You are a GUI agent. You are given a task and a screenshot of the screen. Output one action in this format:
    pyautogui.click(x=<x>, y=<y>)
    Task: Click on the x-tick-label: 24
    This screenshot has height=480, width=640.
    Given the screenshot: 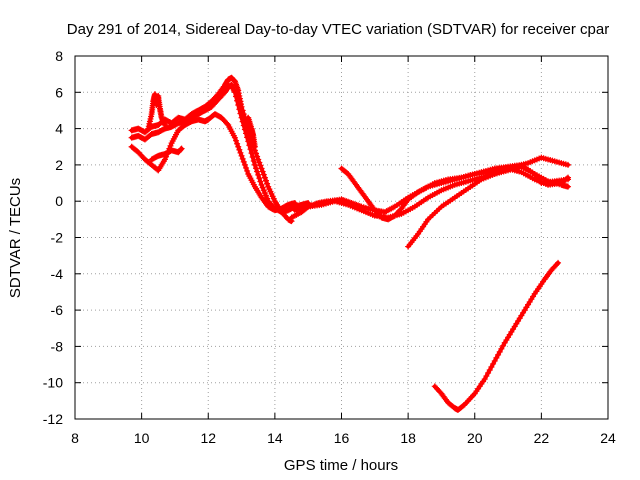 What is the action you would take?
    pyautogui.click(x=608, y=438)
    